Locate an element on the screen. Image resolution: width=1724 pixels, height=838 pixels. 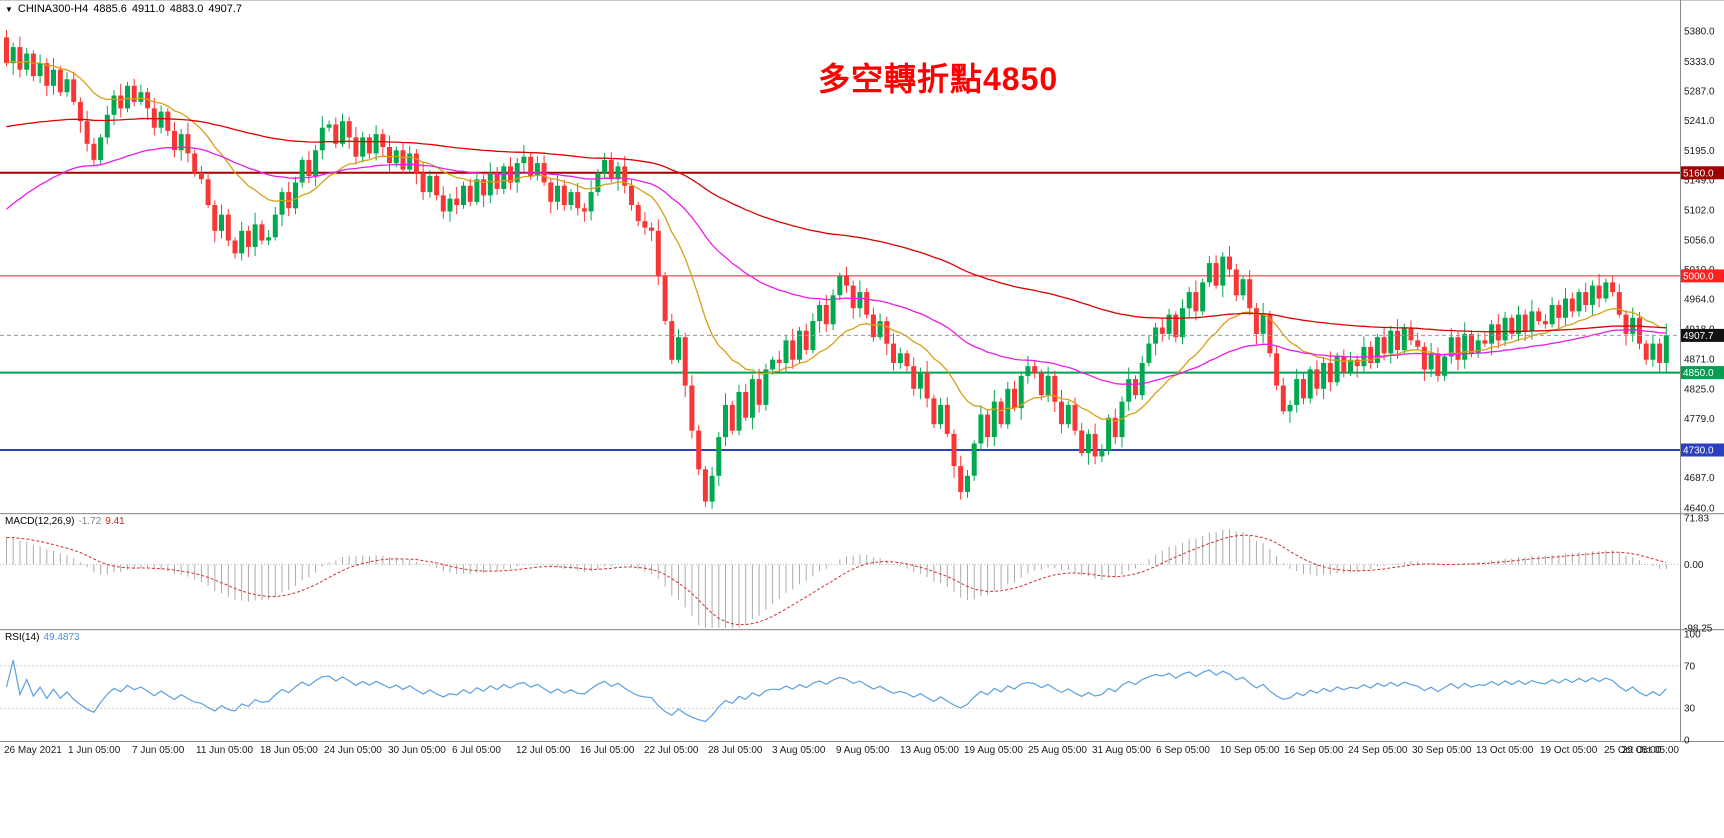
svg-text: 18 Jun 05:00 is located at coordinates (289, 750).